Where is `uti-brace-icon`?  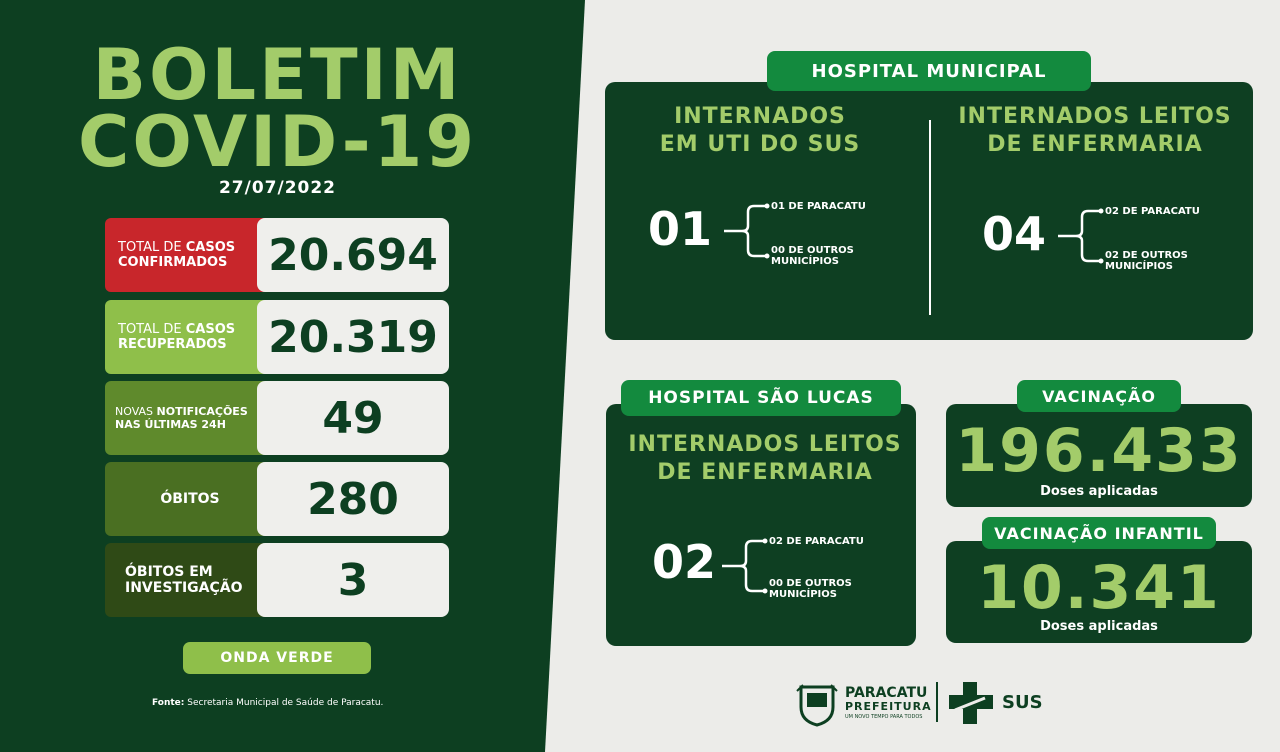 uti-brace-icon is located at coordinates (747, 231).